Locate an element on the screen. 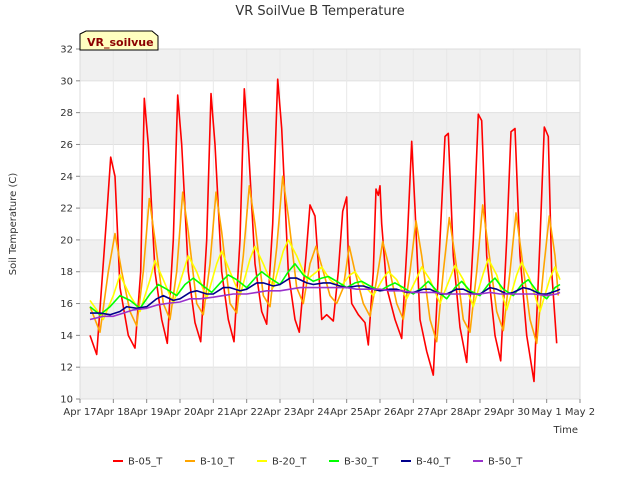 Image resolution: width=640 pixels, height=480 pixels. legend-label: B-40_T is located at coordinates (433, 462).